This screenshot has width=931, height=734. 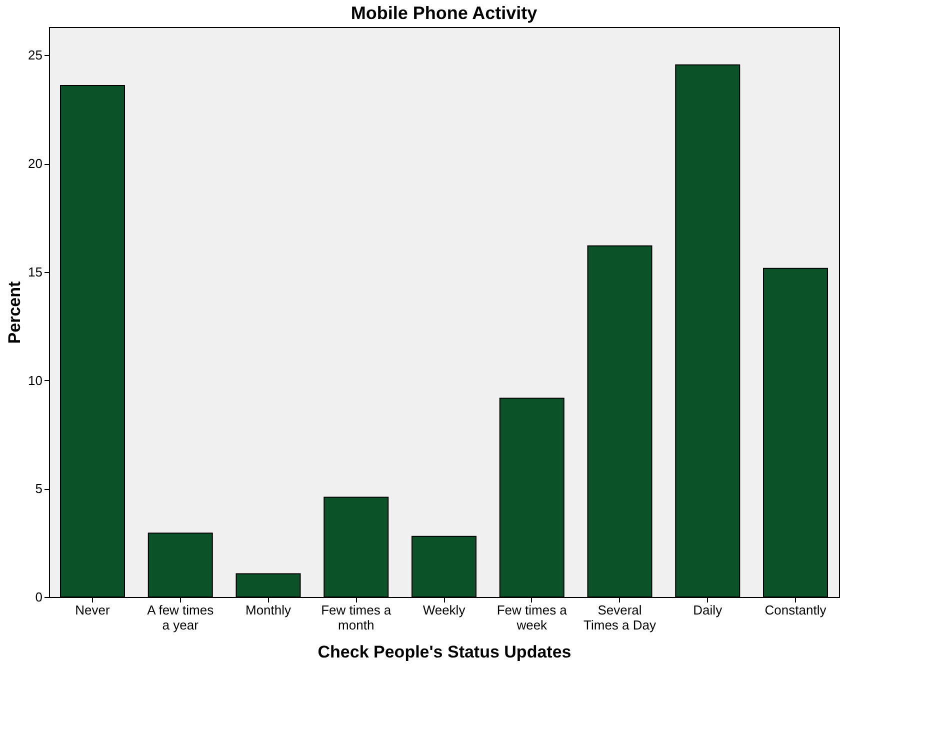 I want to click on y-tick-label: 15, so click(x=35, y=272).